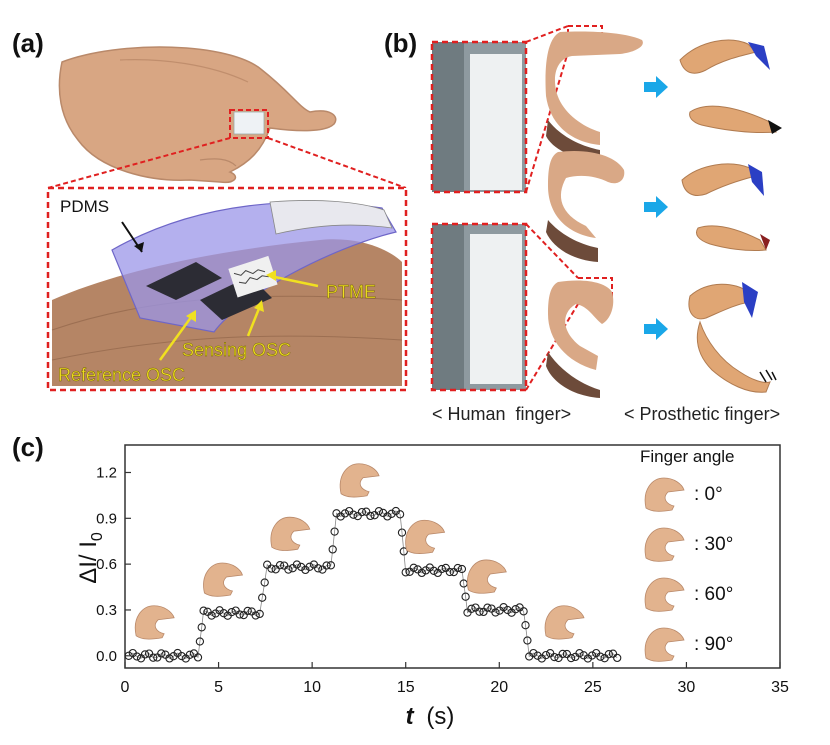 The height and width of the screenshot is (745, 830). What do you see at coordinates (236, 350) in the screenshot?
I see `label-sensing-osc: Sensing OSC` at bounding box center [236, 350].